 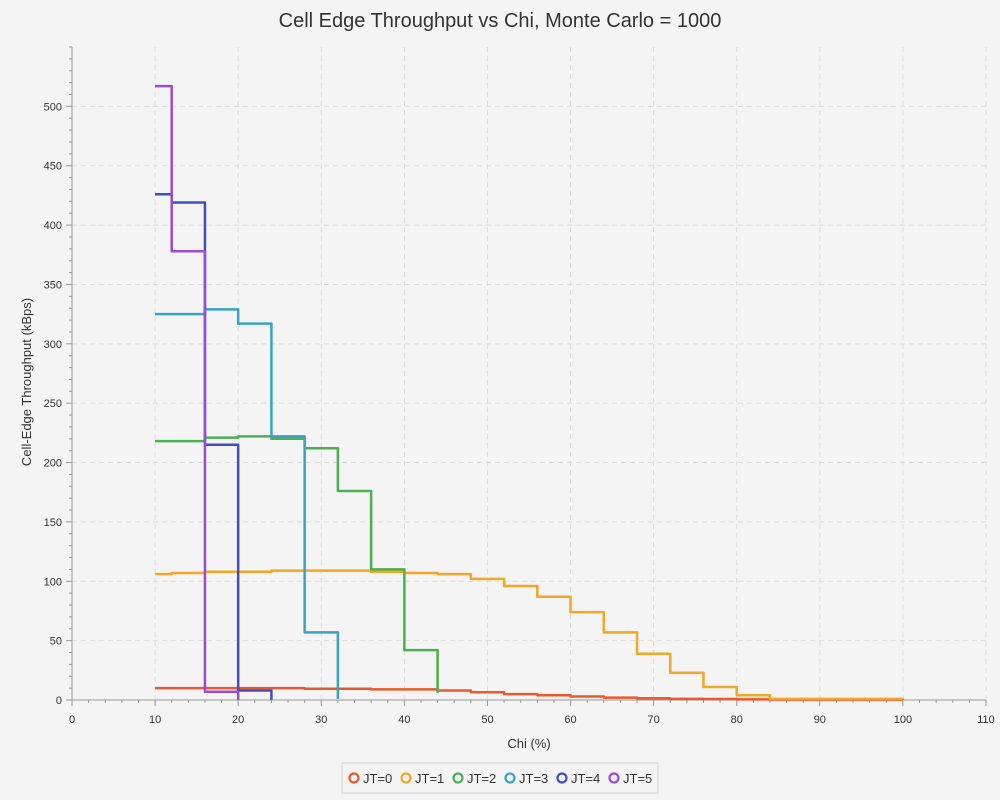 What do you see at coordinates (59, 701) in the screenshot?
I see `y-tick-label: 0` at bounding box center [59, 701].